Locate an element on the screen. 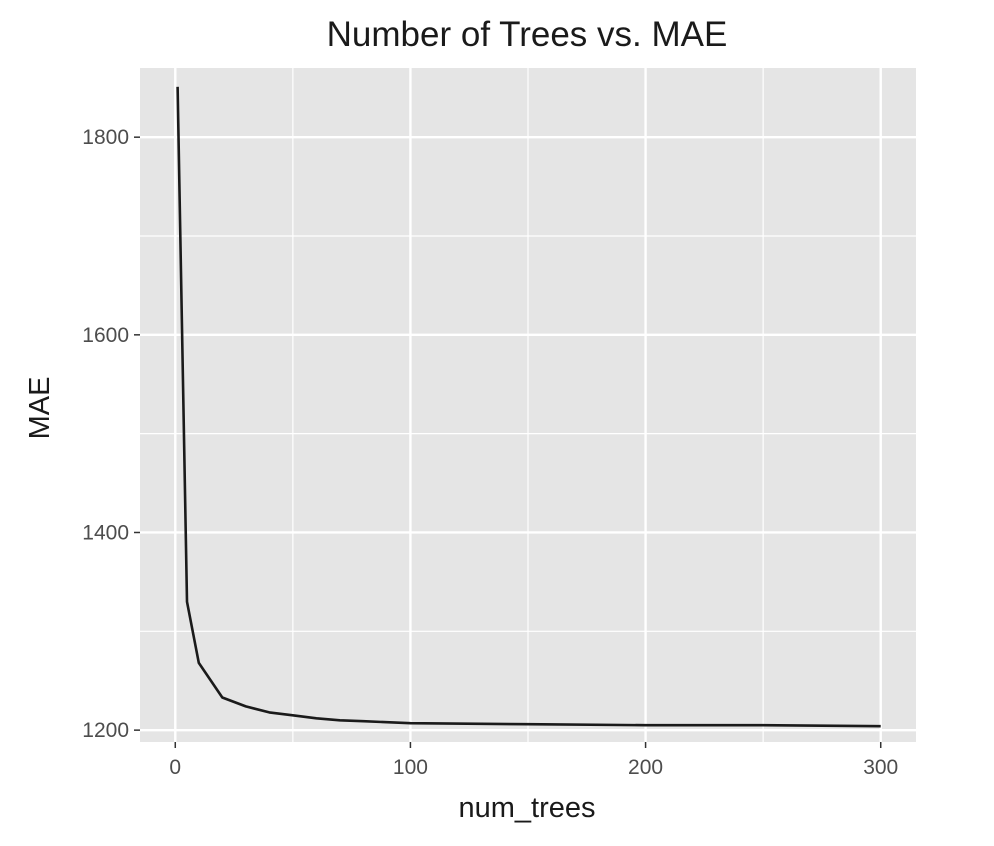 This screenshot has width=994, height=846. x-tick-label: 300 is located at coordinates (880, 767).